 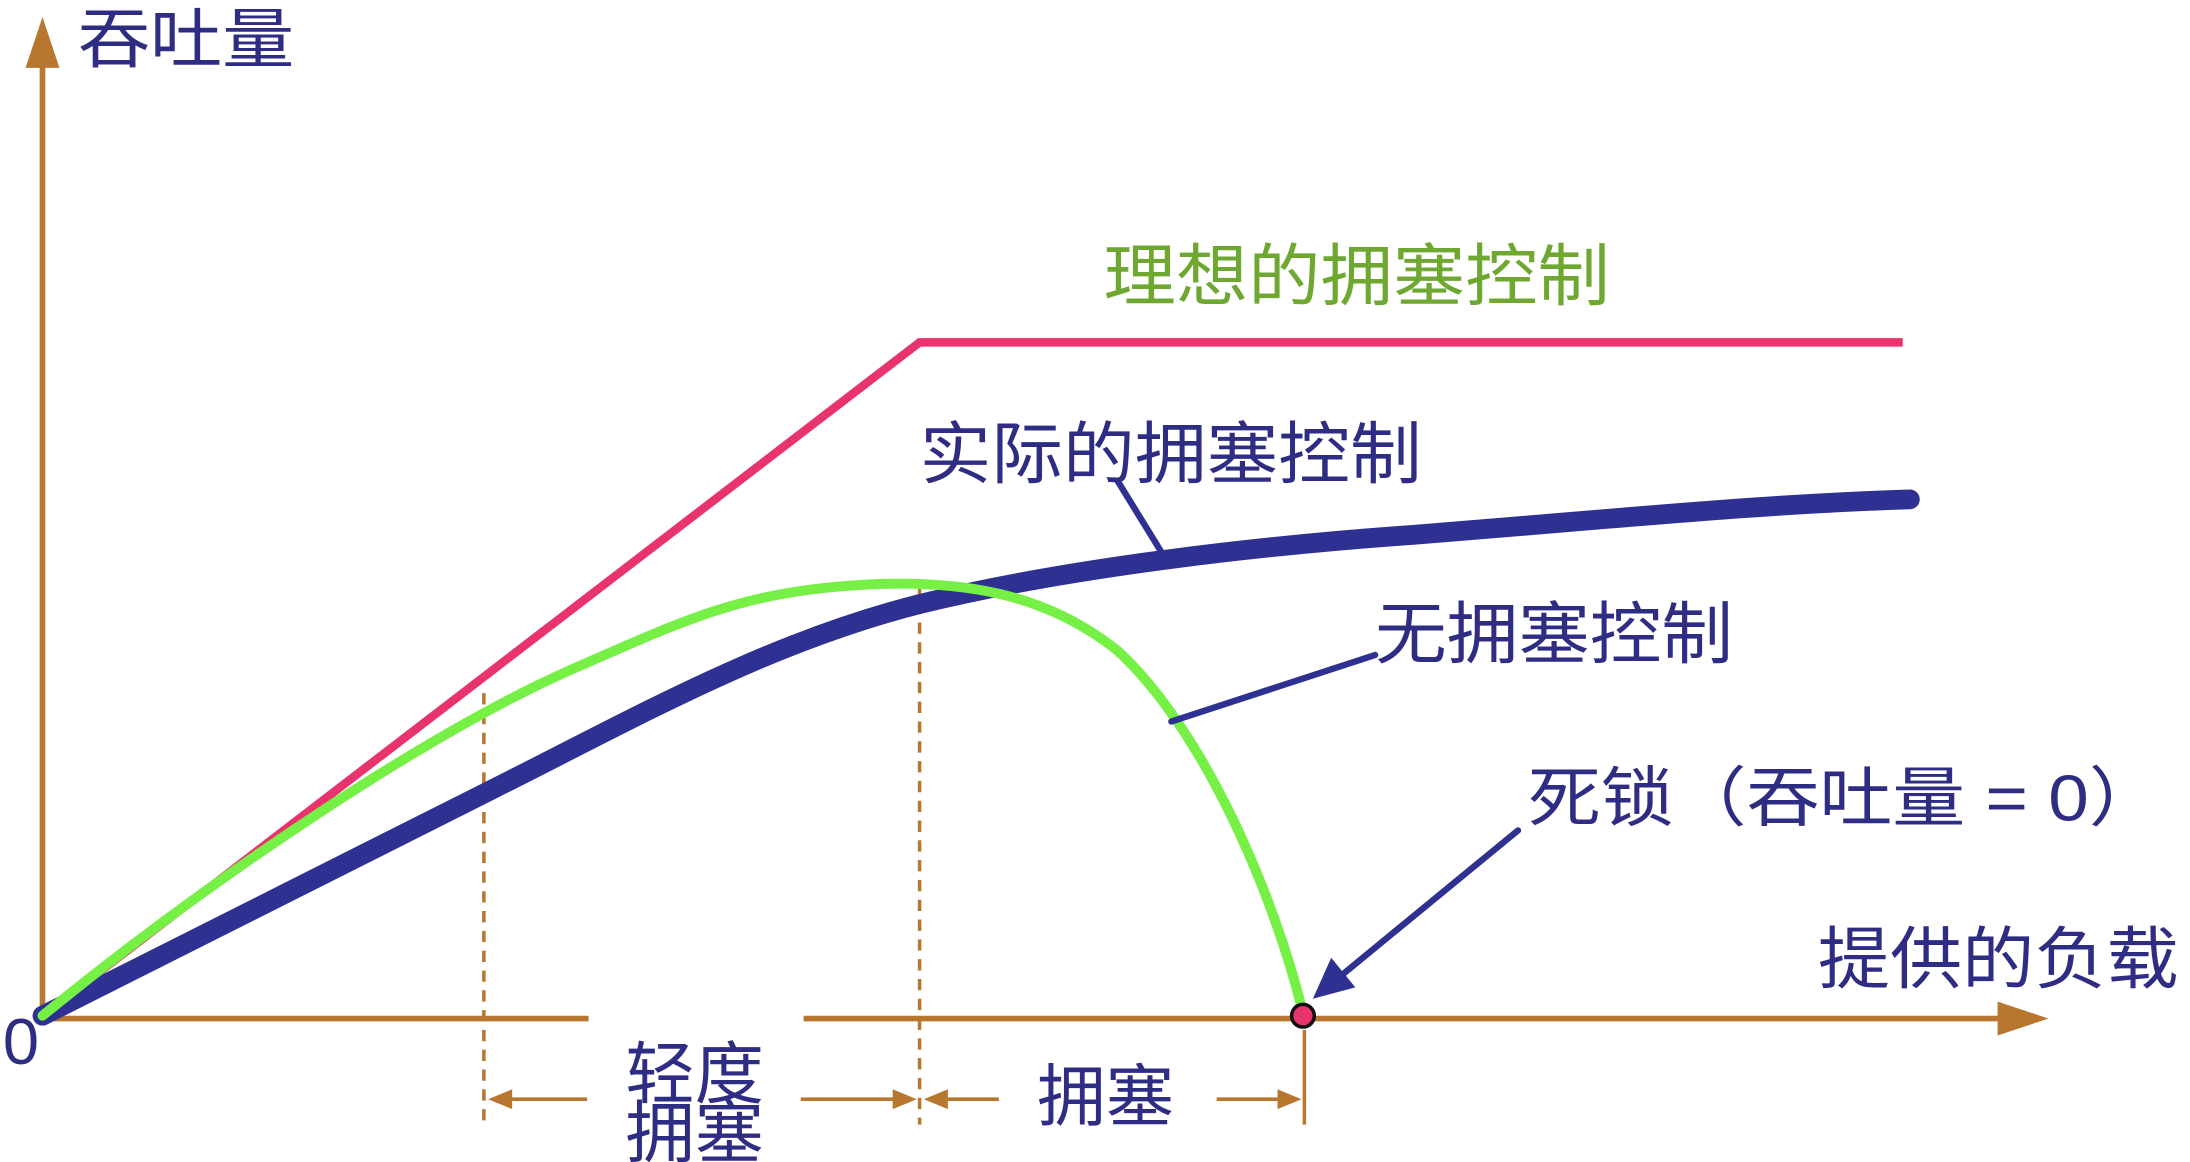 What do you see at coordinates (694, 1075) in the screenshot?
I see `light-congestion-label-line1: 轻度` at bounding box center [694, 1075].